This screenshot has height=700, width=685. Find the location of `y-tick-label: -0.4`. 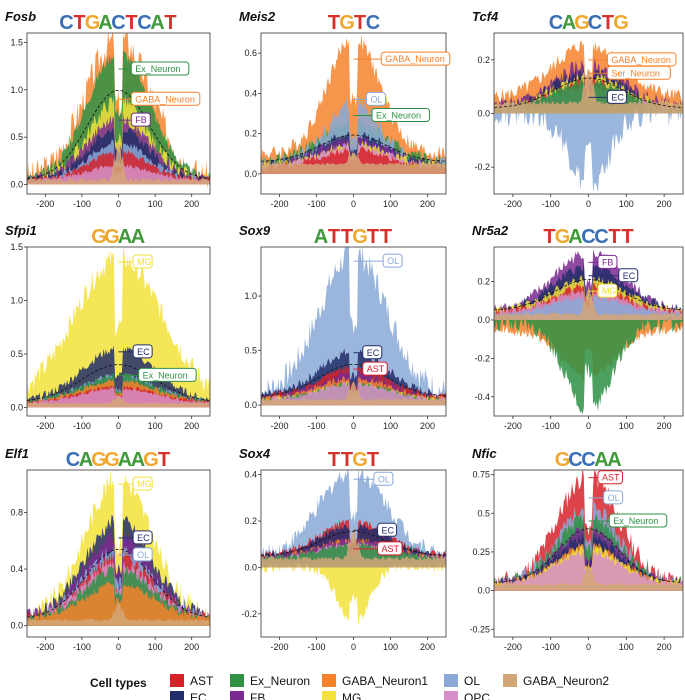

y-tick-label: -0.4 is located at coordinates (482, 397).